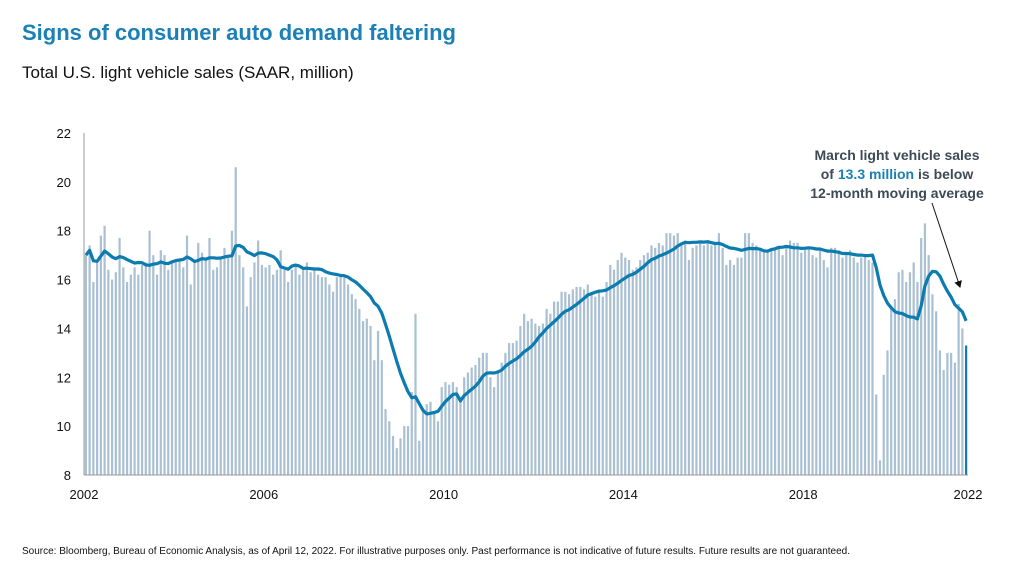 The width and height of the screenshot is (1024, 576). Describe the element at coordinates (803, 494) in the screenshot. I see `x-tick-label: 2018` at that location.